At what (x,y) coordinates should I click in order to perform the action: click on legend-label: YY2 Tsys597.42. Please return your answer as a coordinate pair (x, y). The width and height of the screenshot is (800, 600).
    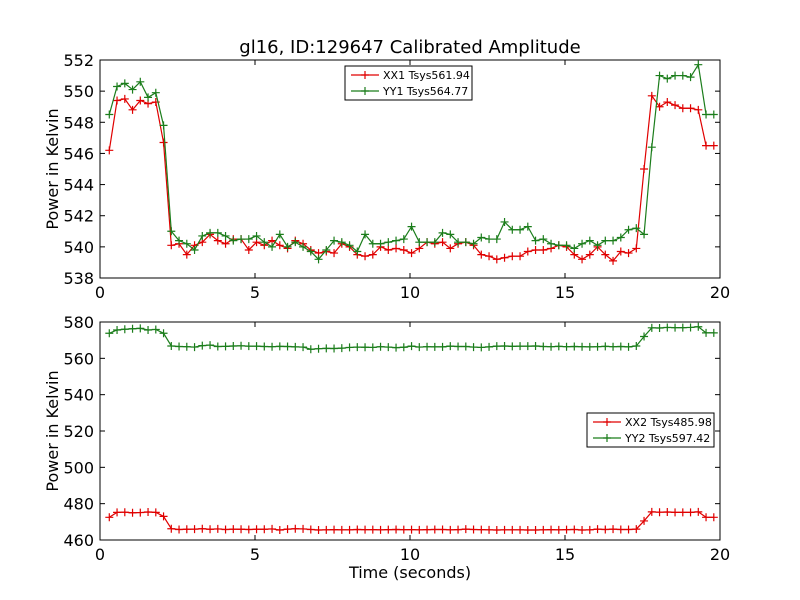
    Looking at the image, I should click on (667, 438).